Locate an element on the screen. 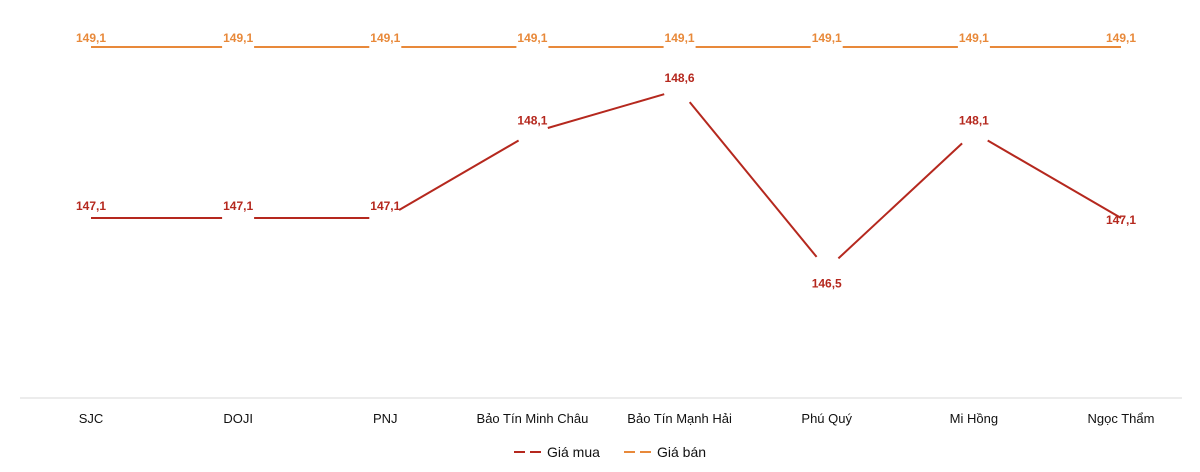  data-label: 148,6 is located at coordinates (680, 78).